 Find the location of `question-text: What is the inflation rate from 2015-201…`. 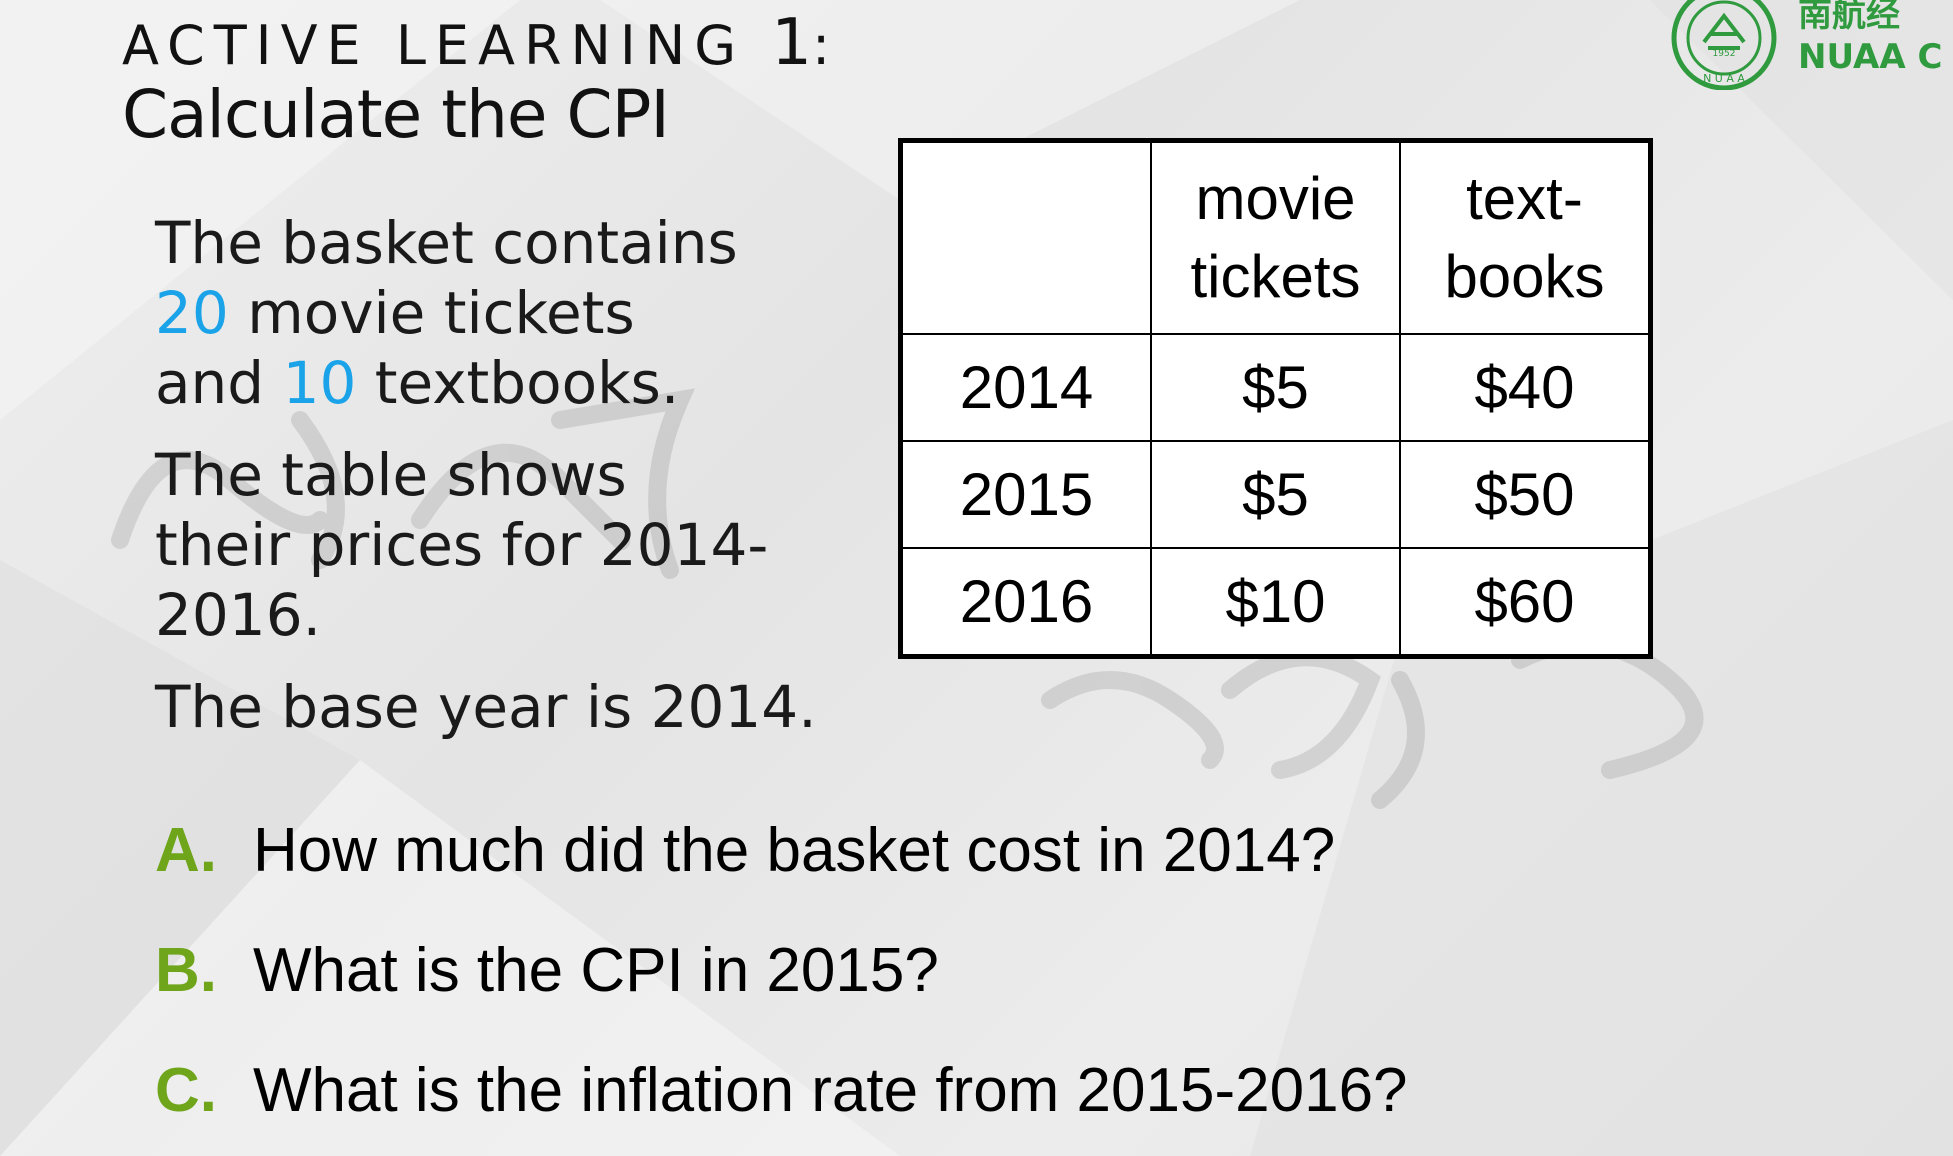

question-text: What is the inflation rate from 2015-201… is located at coordinates (830, 1090).